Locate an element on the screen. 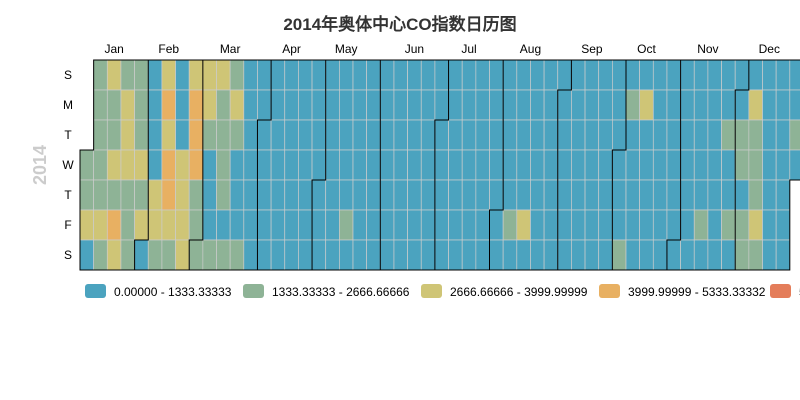 This screenshot has width=800, height=400. legend-label: 2666.66666 - 3999.99999 is located at coordinates (519, 292).